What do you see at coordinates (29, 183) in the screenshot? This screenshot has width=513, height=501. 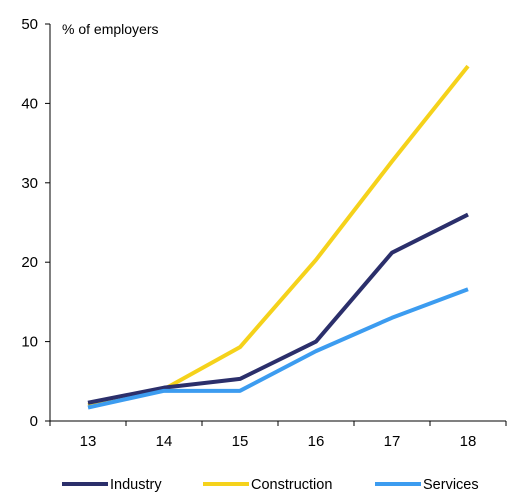 I see `y-tick-label: 30` at bounding box center [29, 183].